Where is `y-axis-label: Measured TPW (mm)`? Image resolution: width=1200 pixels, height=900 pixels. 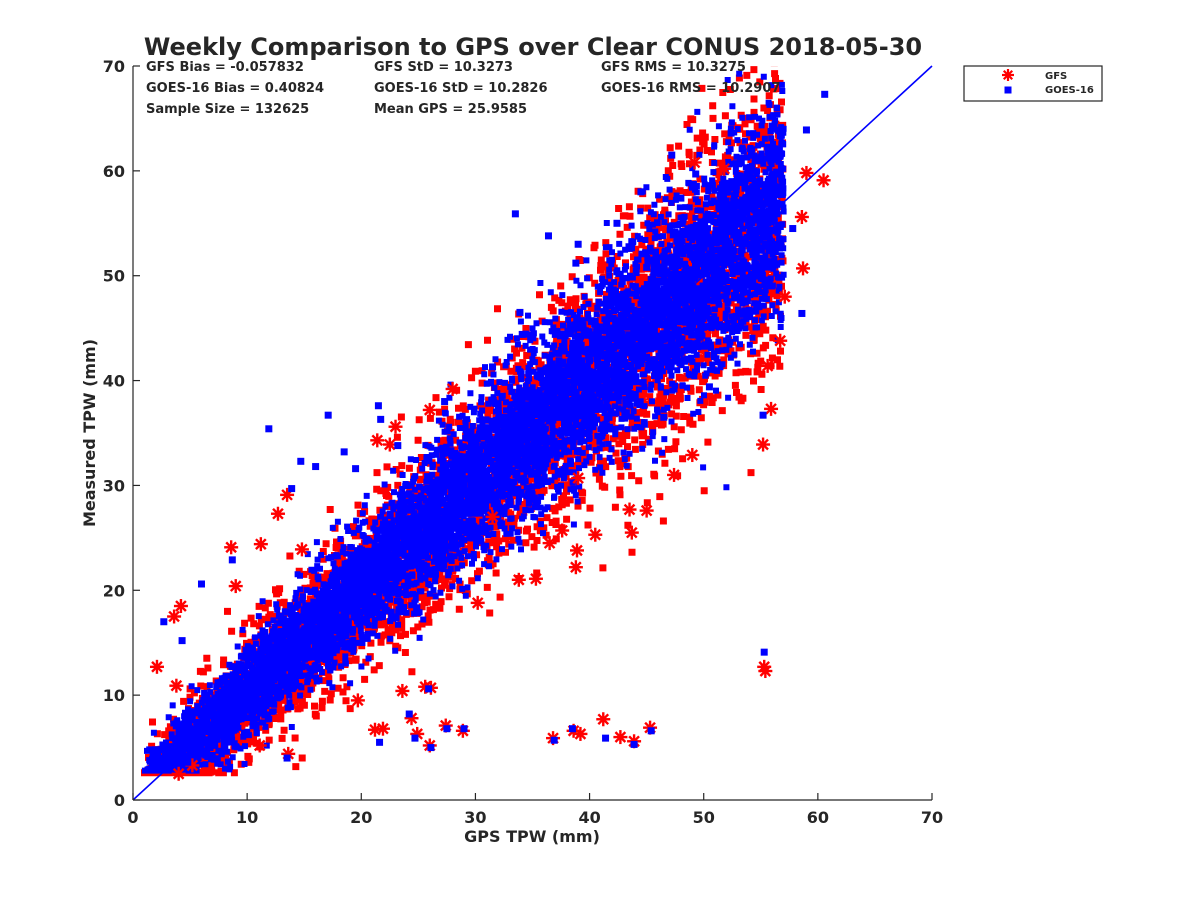 y-axis-label: Measured TPW (mm) is located at coordinates (89, 433).